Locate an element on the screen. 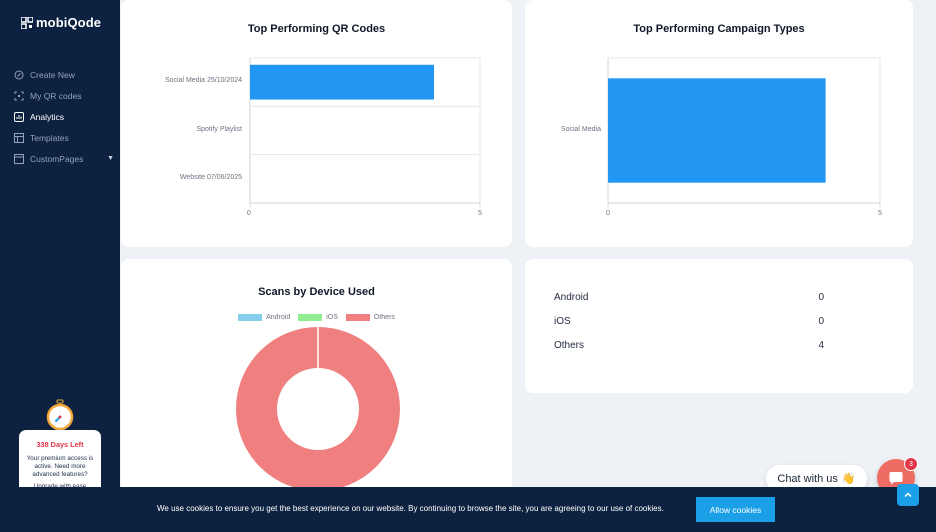  sidebar-item-label: CustomPages is located at coordinates (57, 158).